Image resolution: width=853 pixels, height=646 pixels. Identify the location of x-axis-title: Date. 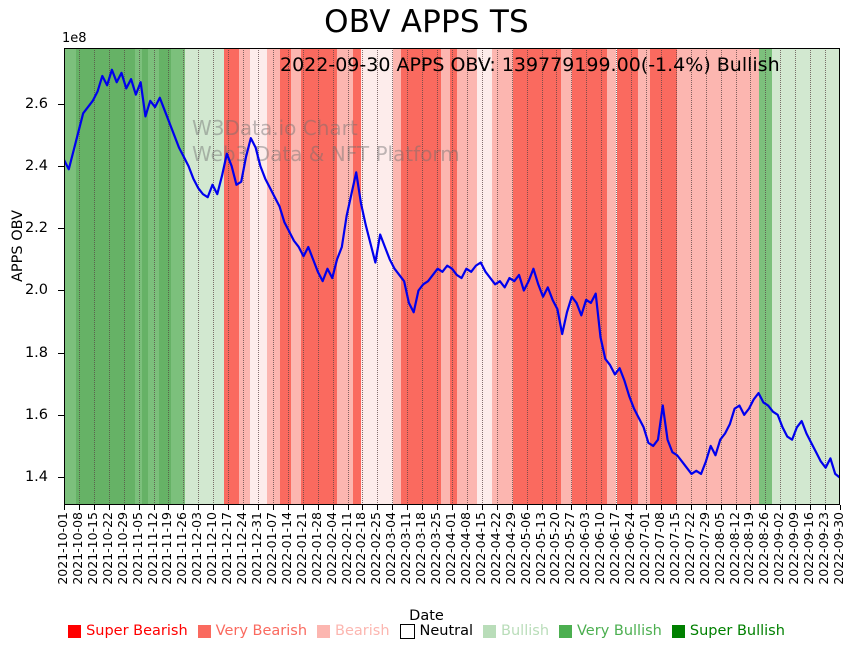
(426, 616).